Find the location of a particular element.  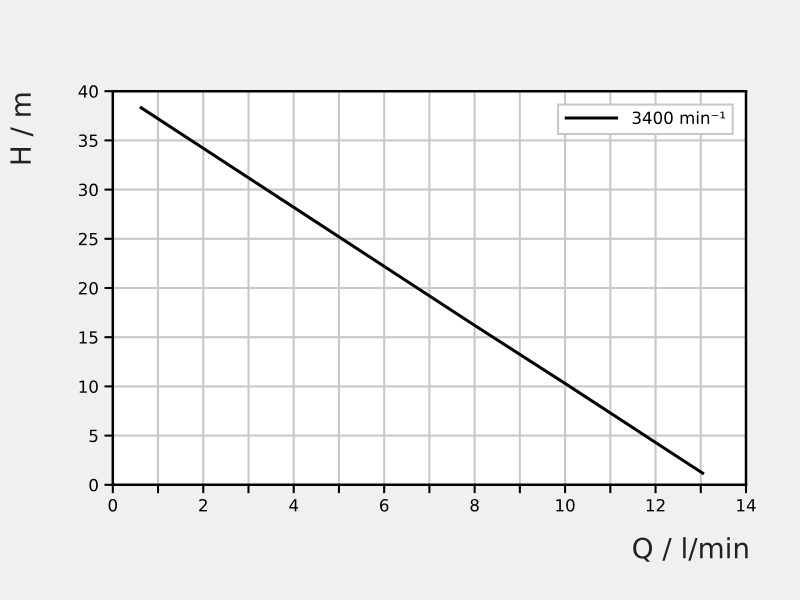

y-tick-label: 15 is located at coordinates (89, 337).